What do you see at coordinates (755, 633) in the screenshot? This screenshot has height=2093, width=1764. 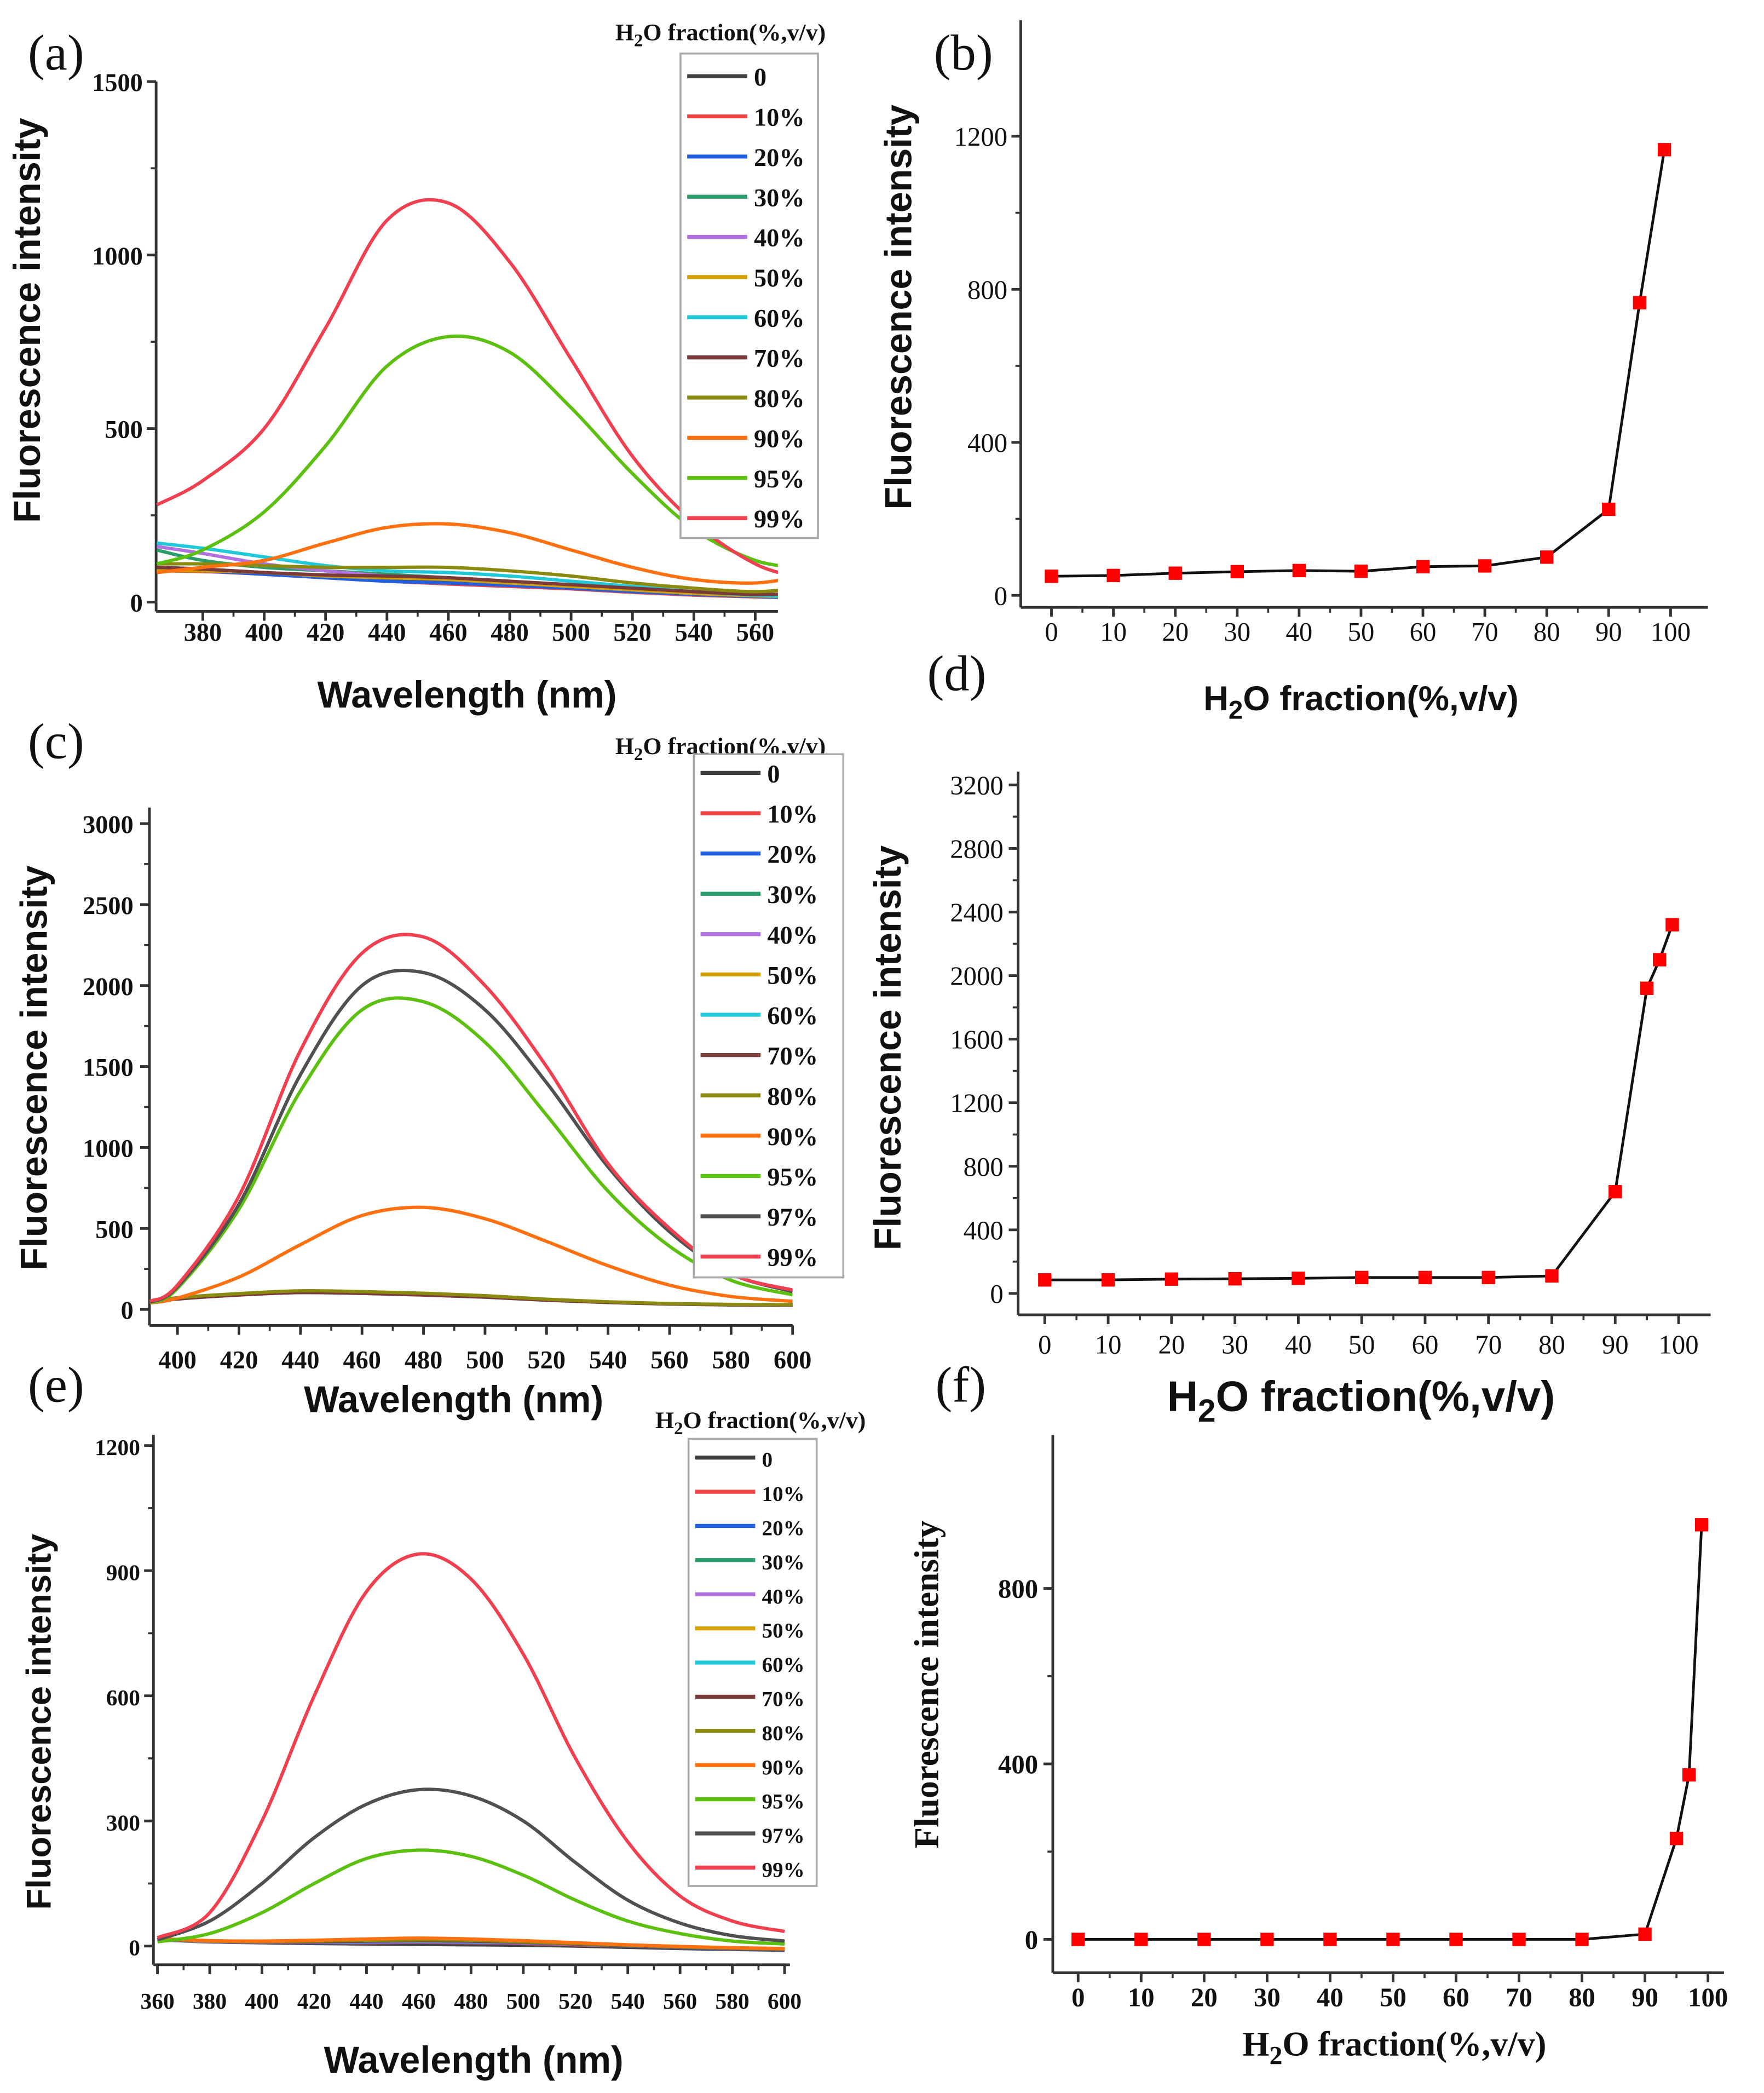 I see `x-tick-label: 560` at bounding box center [755, 633].